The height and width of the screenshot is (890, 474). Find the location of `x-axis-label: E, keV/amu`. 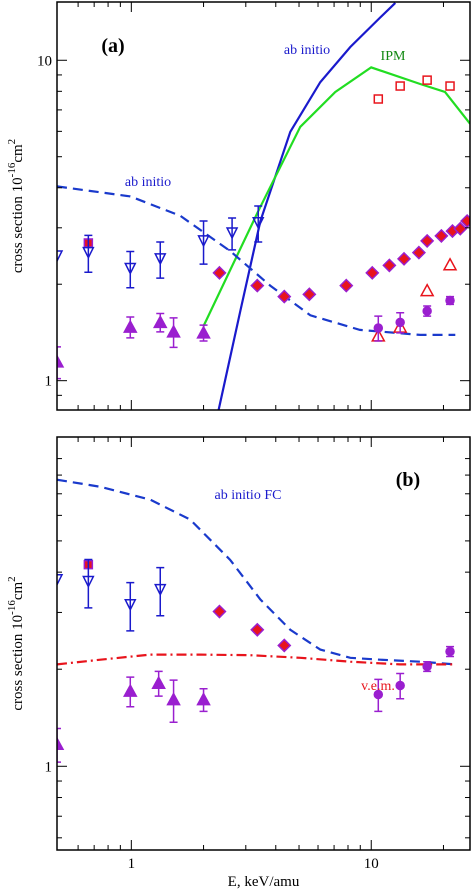

x-axis-label: E, keV/amu is located at coordinates (264, 882).